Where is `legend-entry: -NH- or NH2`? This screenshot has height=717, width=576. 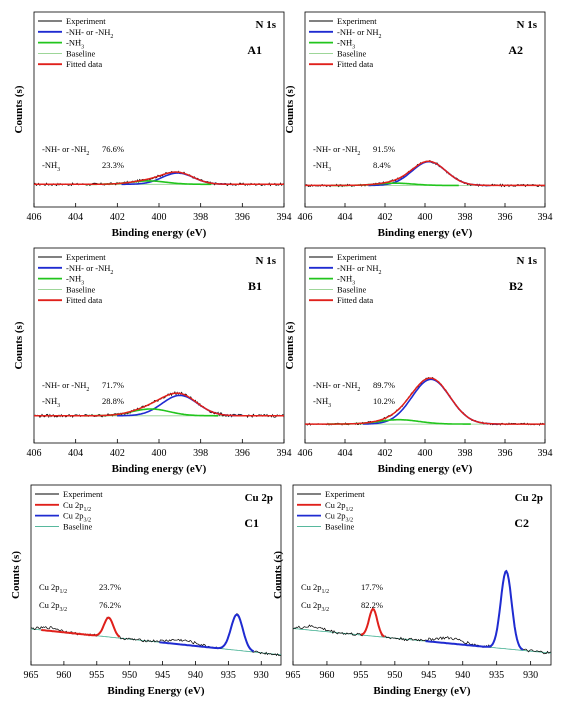 legend-entry: -NH- or NH2 is located at coordinates (359, 269).